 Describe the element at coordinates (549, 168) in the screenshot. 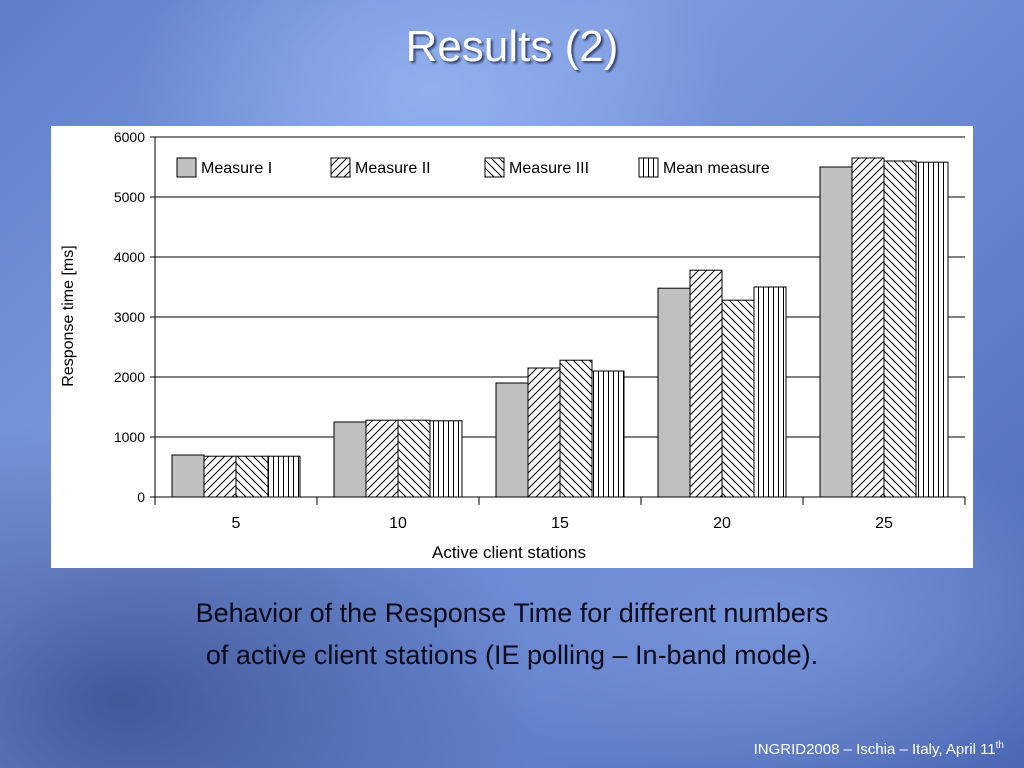

I see `legend-label: Measure III` at that location.